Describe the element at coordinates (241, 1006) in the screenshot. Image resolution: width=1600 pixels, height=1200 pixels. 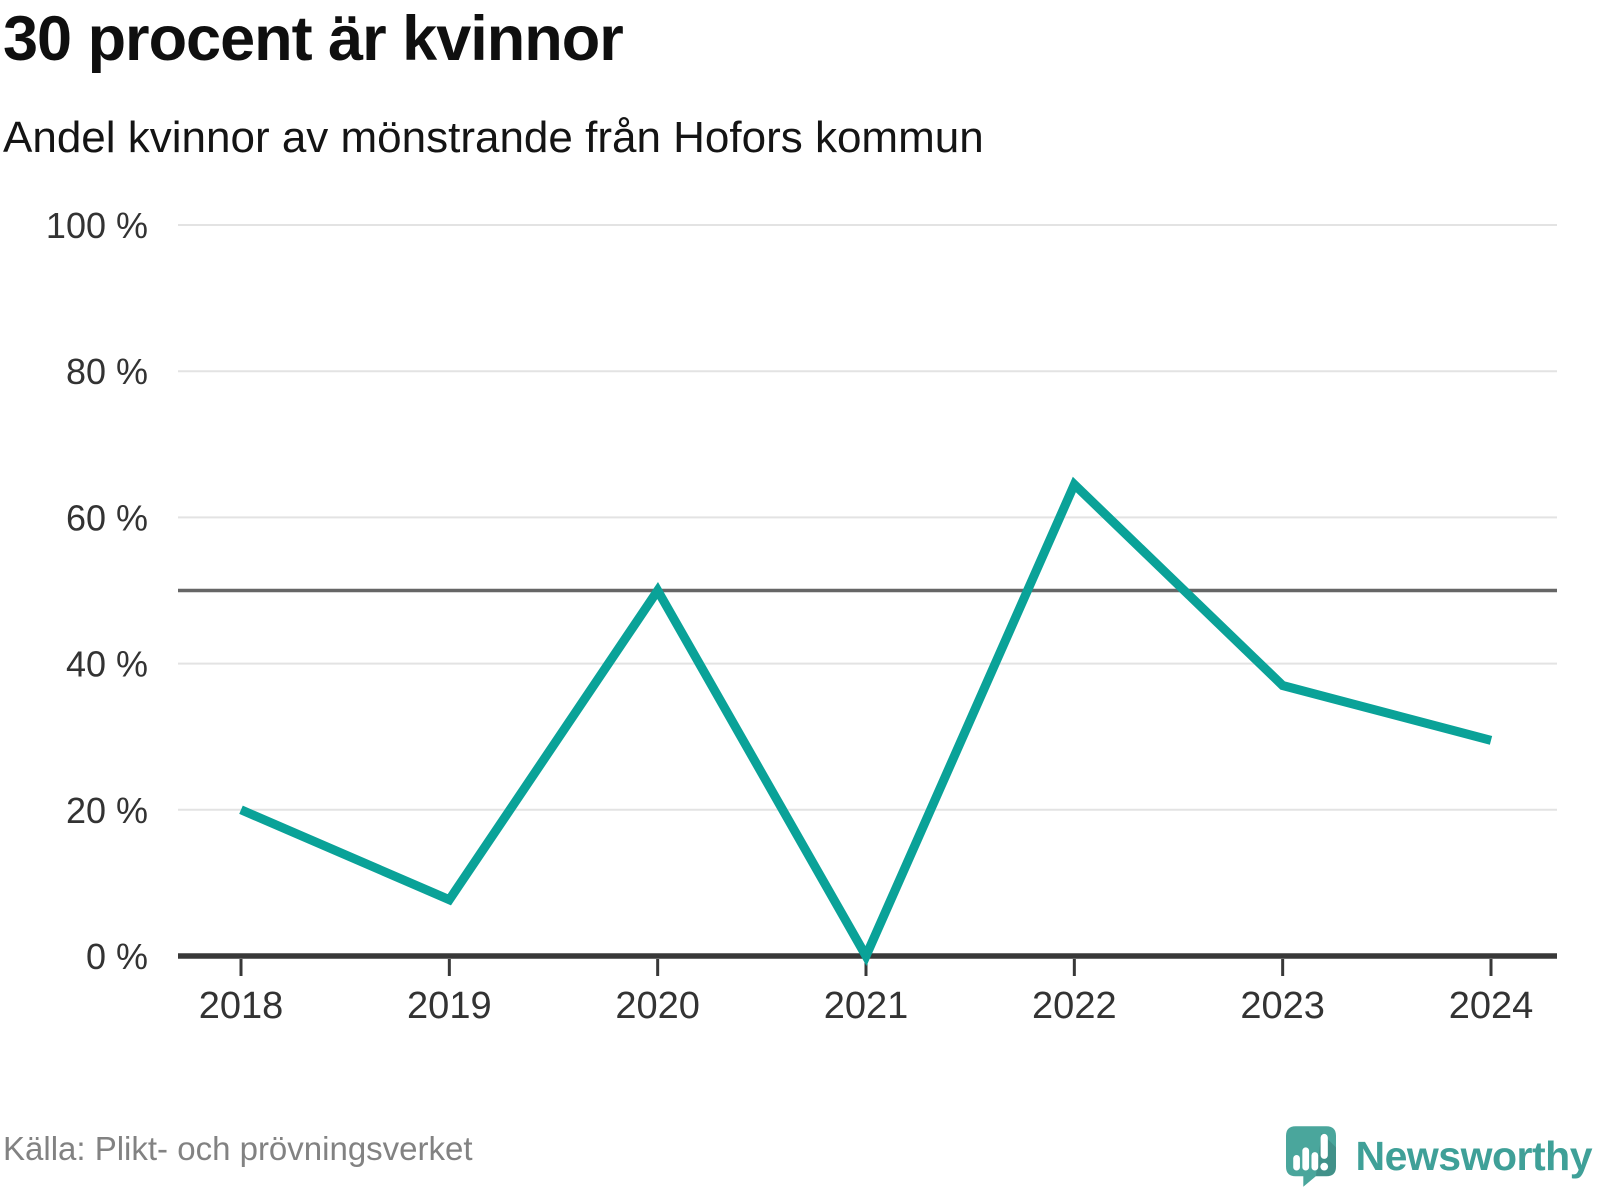
I see `x-tick-label: 2018` at that location.